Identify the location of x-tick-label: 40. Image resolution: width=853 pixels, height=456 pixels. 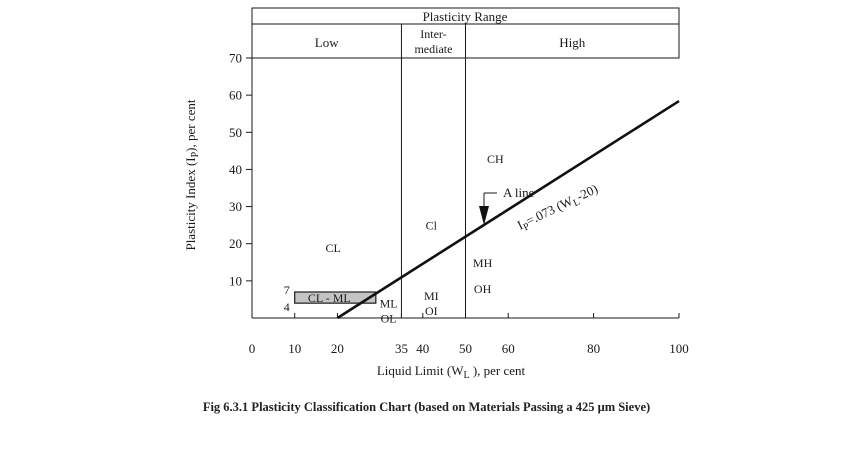
(422, 348).